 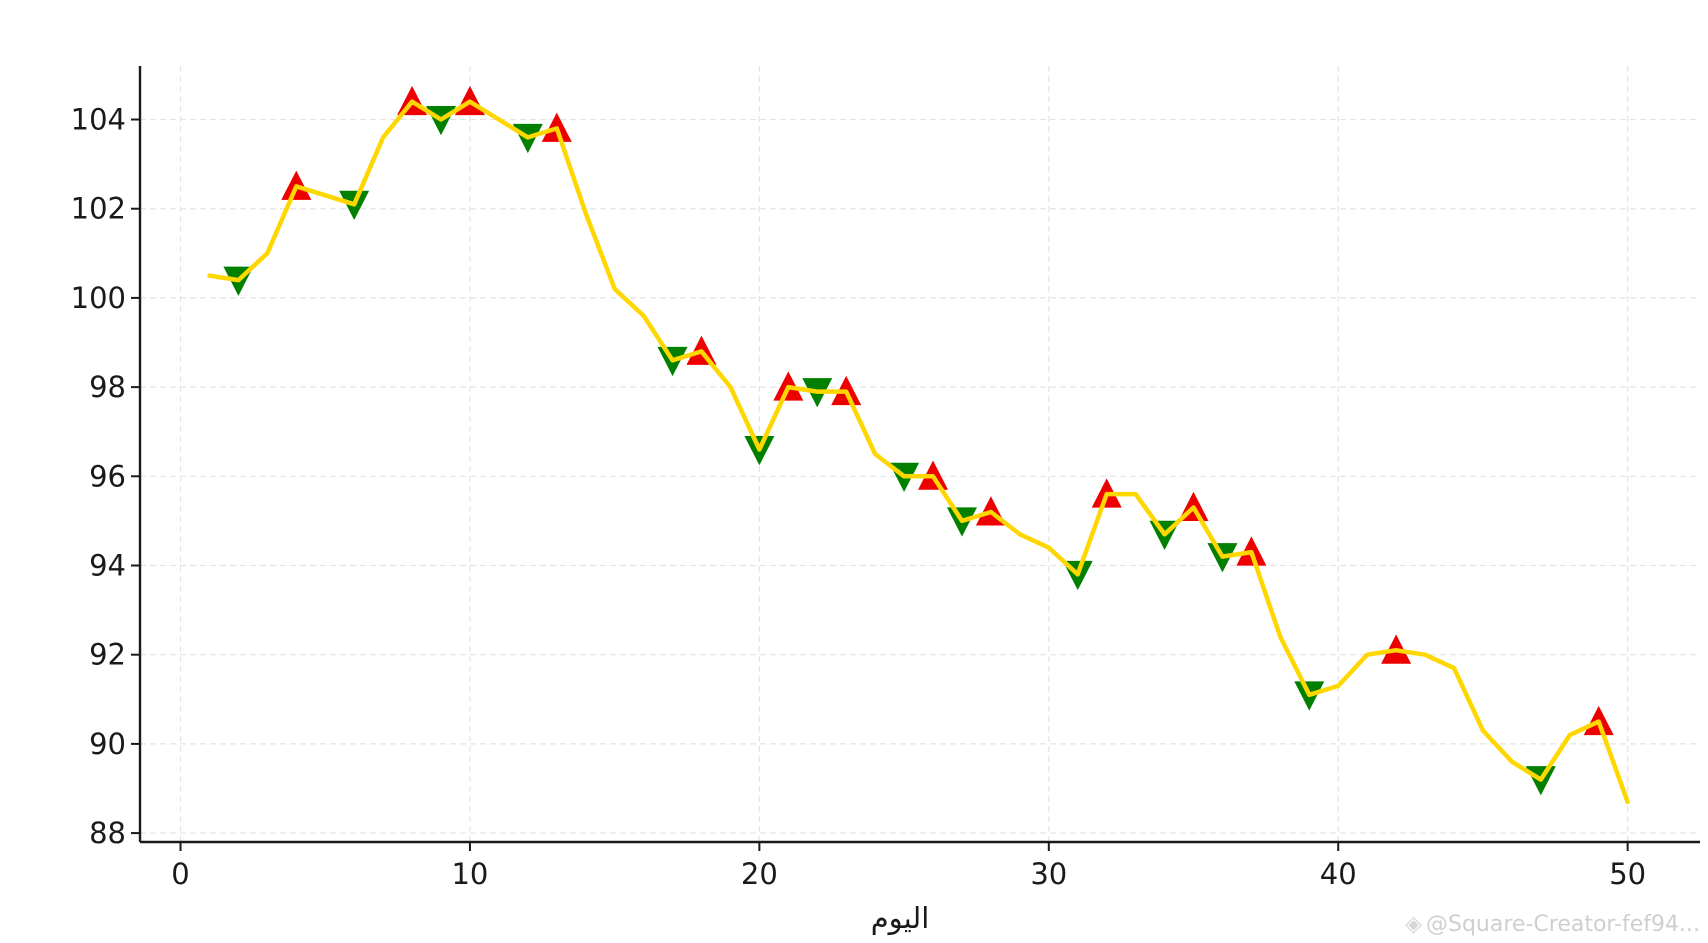 What do you see at coordinates (1627, 874) in the screenshot?
I see `x-tick-label: 50` at bounding box center [1627, 874].